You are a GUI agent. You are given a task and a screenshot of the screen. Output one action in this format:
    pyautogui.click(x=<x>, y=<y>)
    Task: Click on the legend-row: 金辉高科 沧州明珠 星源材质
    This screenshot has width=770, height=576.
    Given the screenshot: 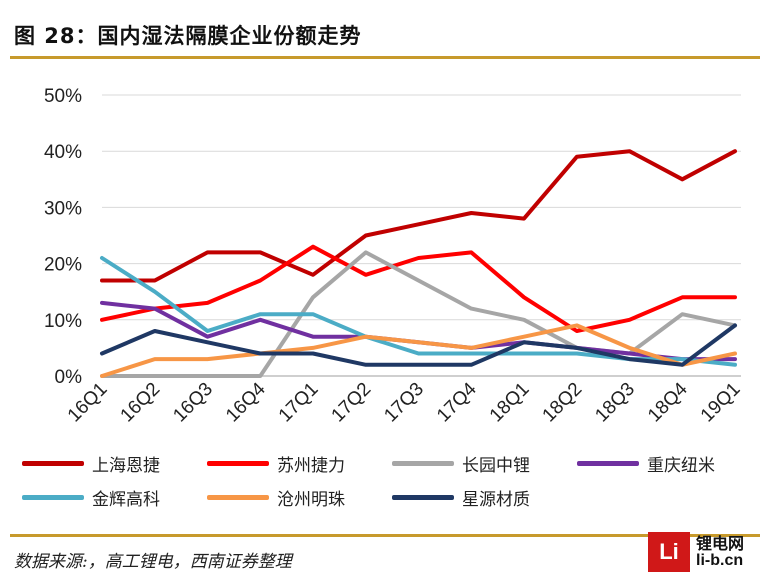 What is the action you would take?
    pyautogui.click(x=392, y=497)
    